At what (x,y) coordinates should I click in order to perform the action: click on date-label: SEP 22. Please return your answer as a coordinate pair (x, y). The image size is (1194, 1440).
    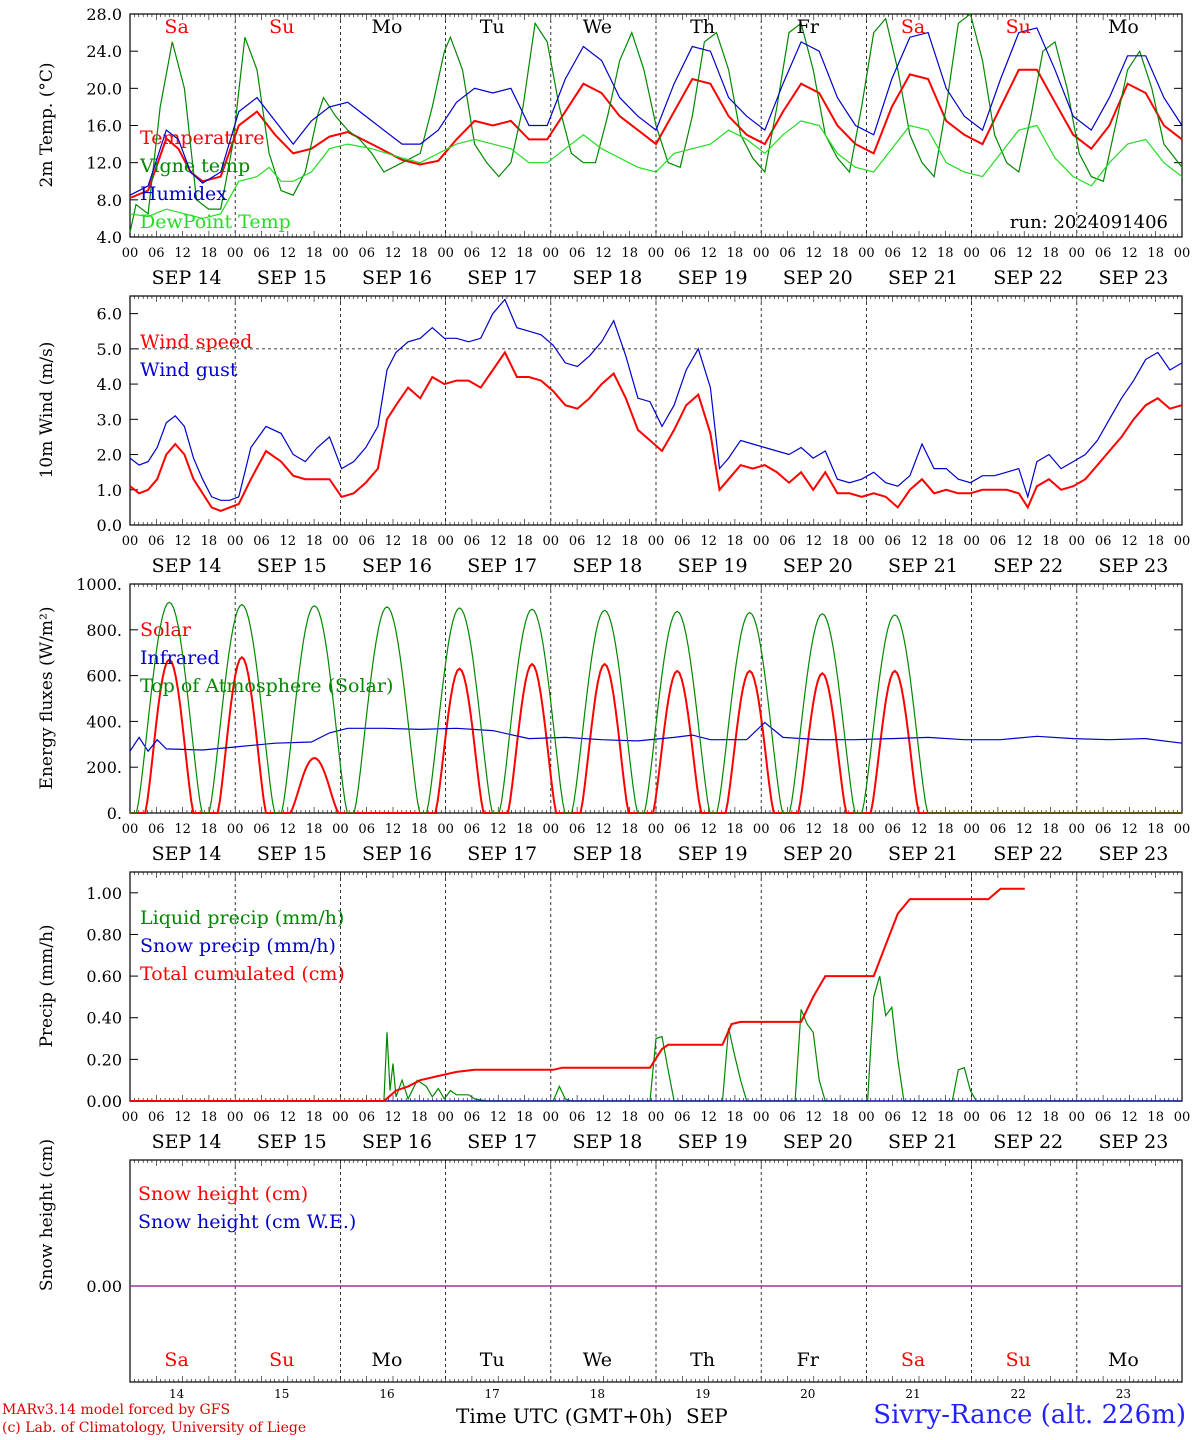
    Looking at the image, I should click on (1028, 278).